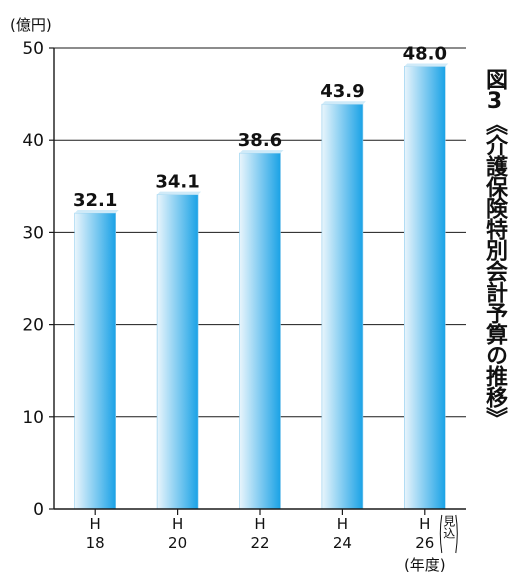 The height and width of the screenshot is (585, 509). Describe the element at coordinates (342, 91) in the screenshot. I see `data-label: 43.9` at that location.